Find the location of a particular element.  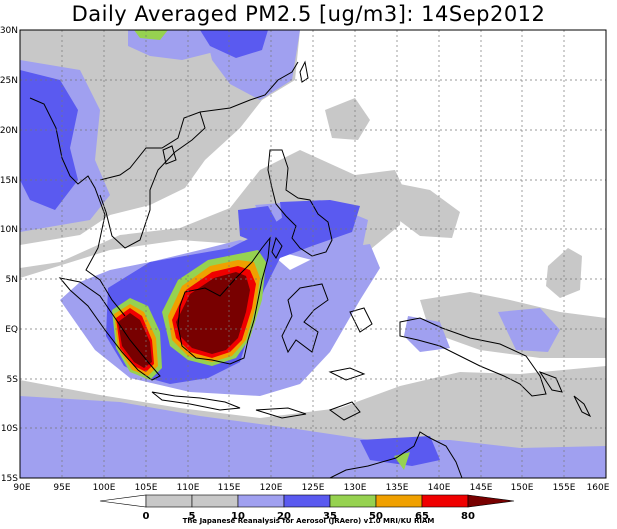

lat-label-15s: 15S is located at coordinates (9, 479).